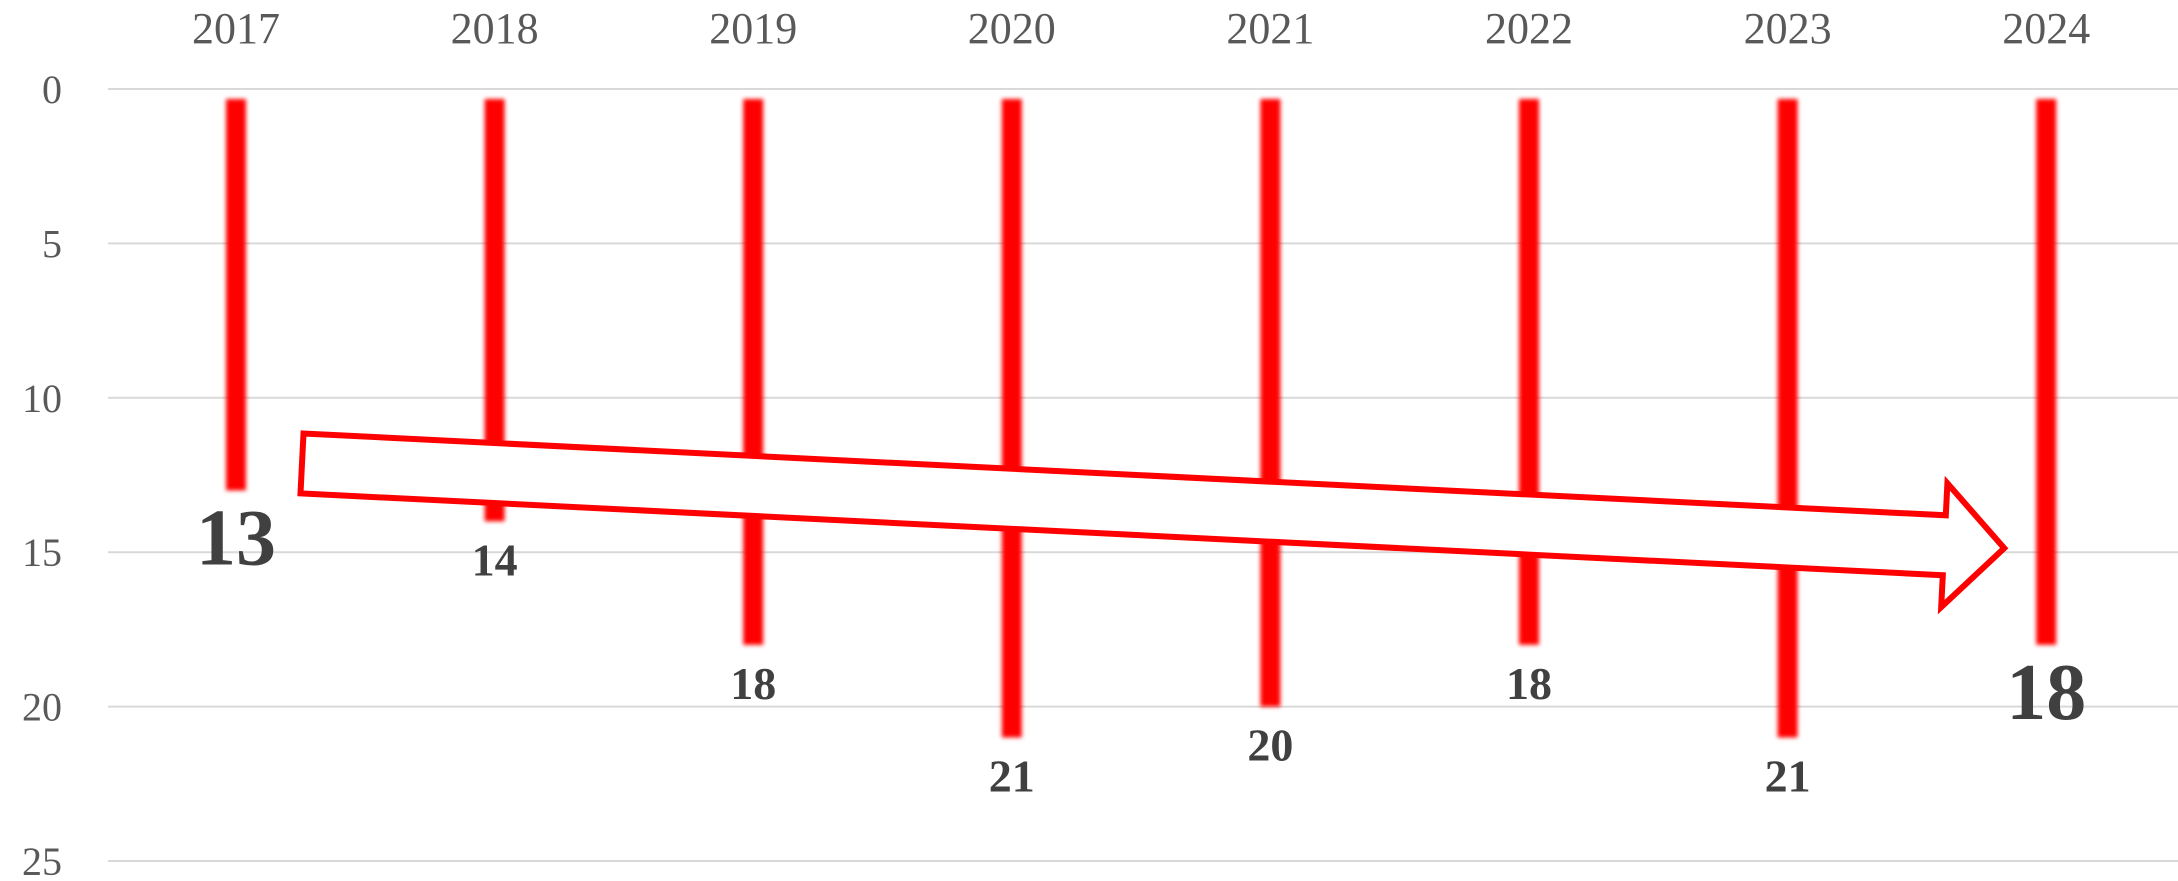  Describe the element at coordinates (42, 474) in the screenshot. I see `y-axis-ticks: 0 5 10 15 20 25` at that location.